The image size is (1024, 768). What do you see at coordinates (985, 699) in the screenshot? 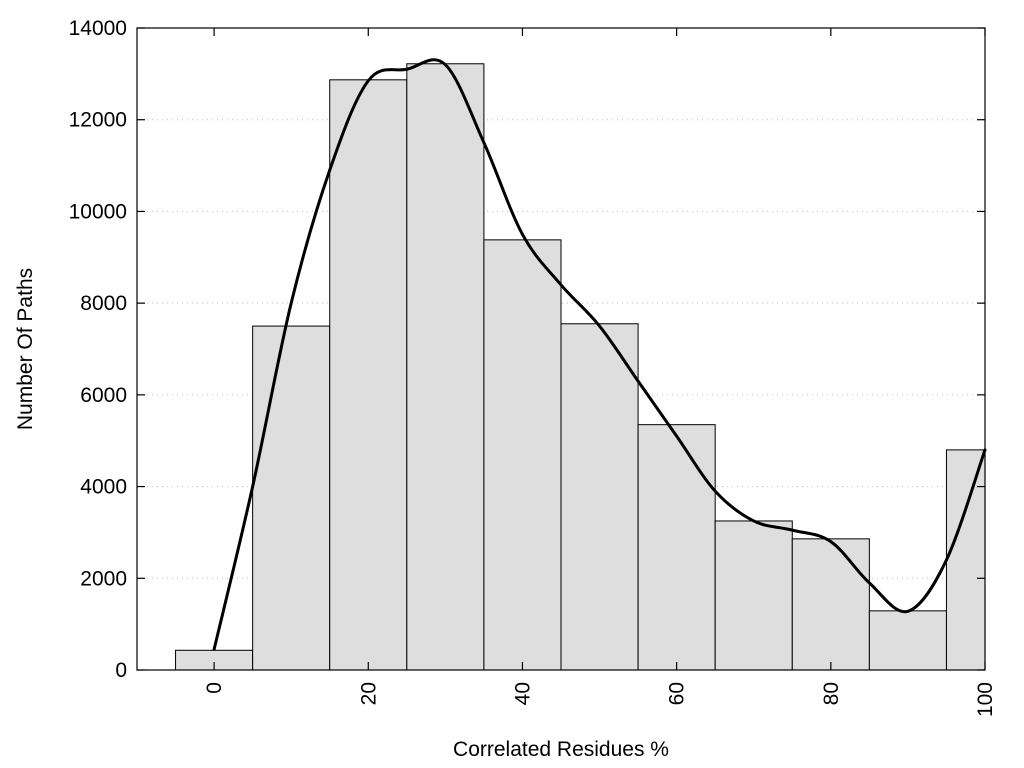
I see `x-tick-label: 100` at bounding box center [985, 699].